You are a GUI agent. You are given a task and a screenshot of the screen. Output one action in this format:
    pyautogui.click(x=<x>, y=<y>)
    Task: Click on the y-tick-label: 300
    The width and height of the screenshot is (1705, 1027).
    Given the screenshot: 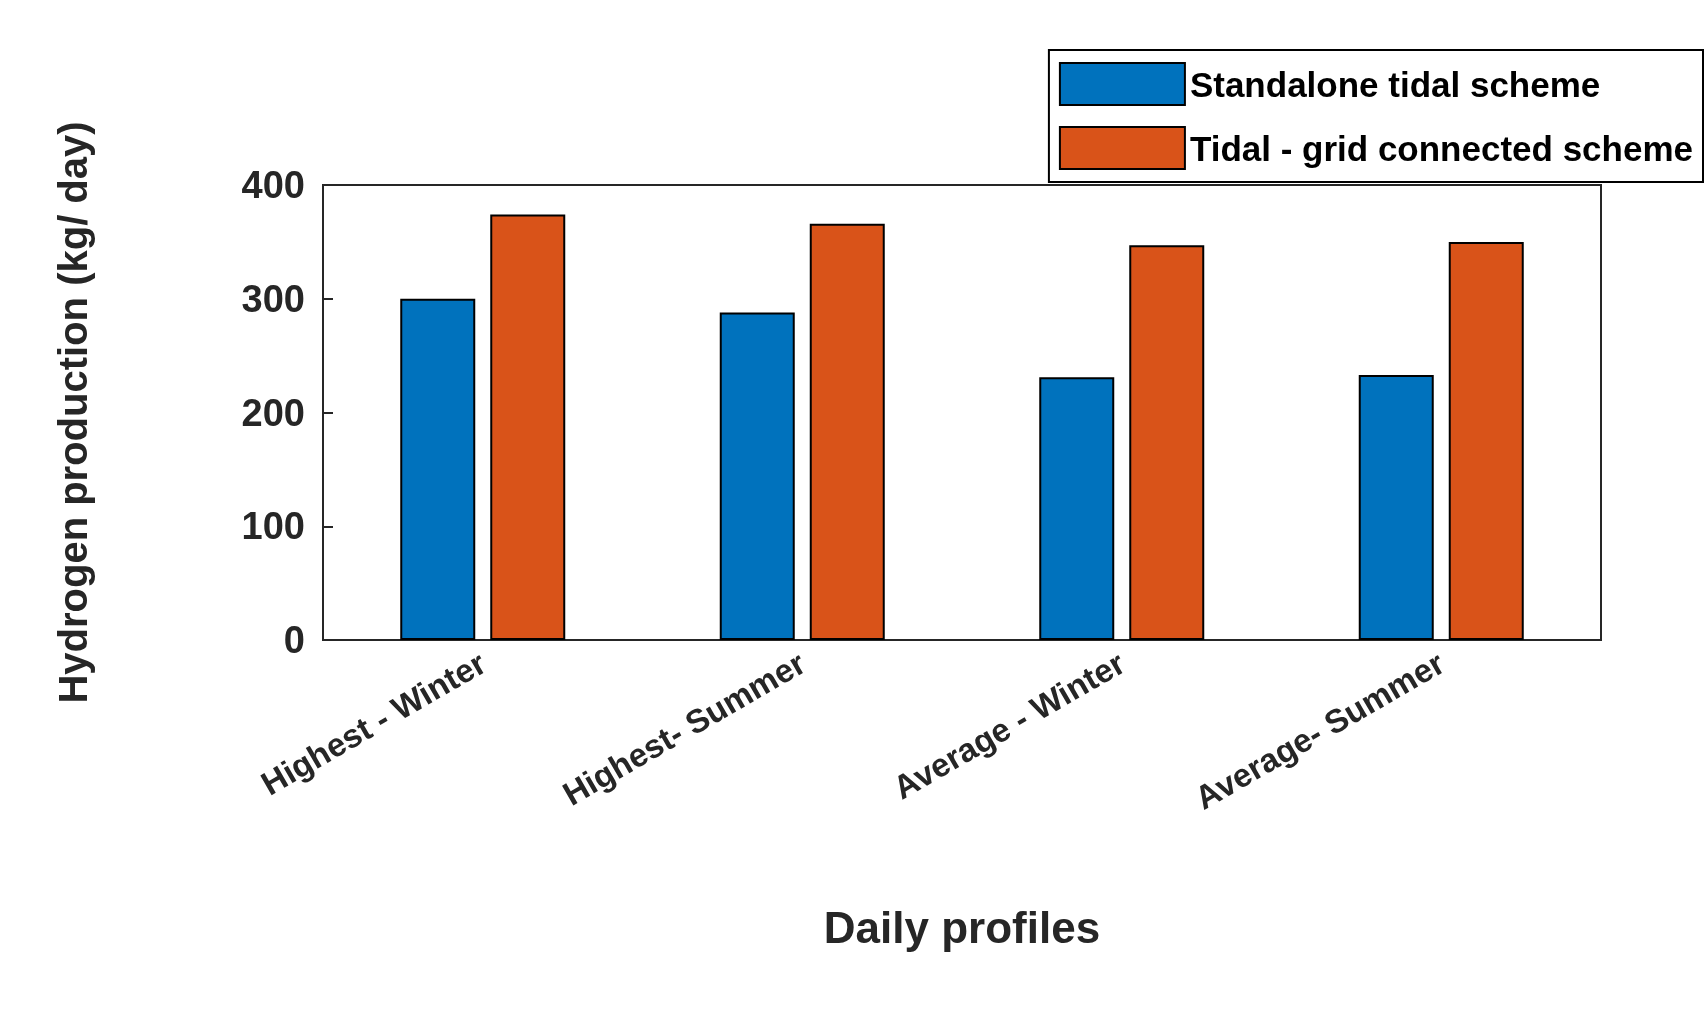 What is the action you would take?
    pyautogui.click(x=273, y=298)
    